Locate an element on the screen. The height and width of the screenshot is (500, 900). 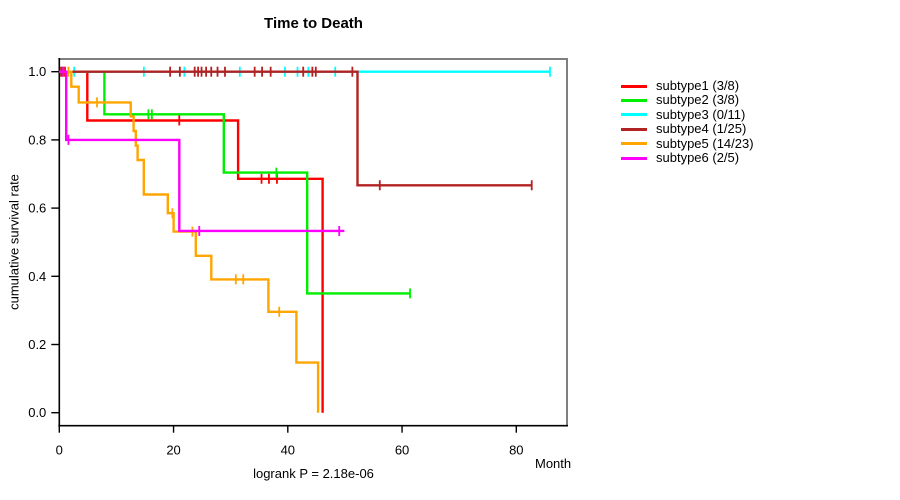
x-tick-label: 0 is located at coordinates (59, 450).